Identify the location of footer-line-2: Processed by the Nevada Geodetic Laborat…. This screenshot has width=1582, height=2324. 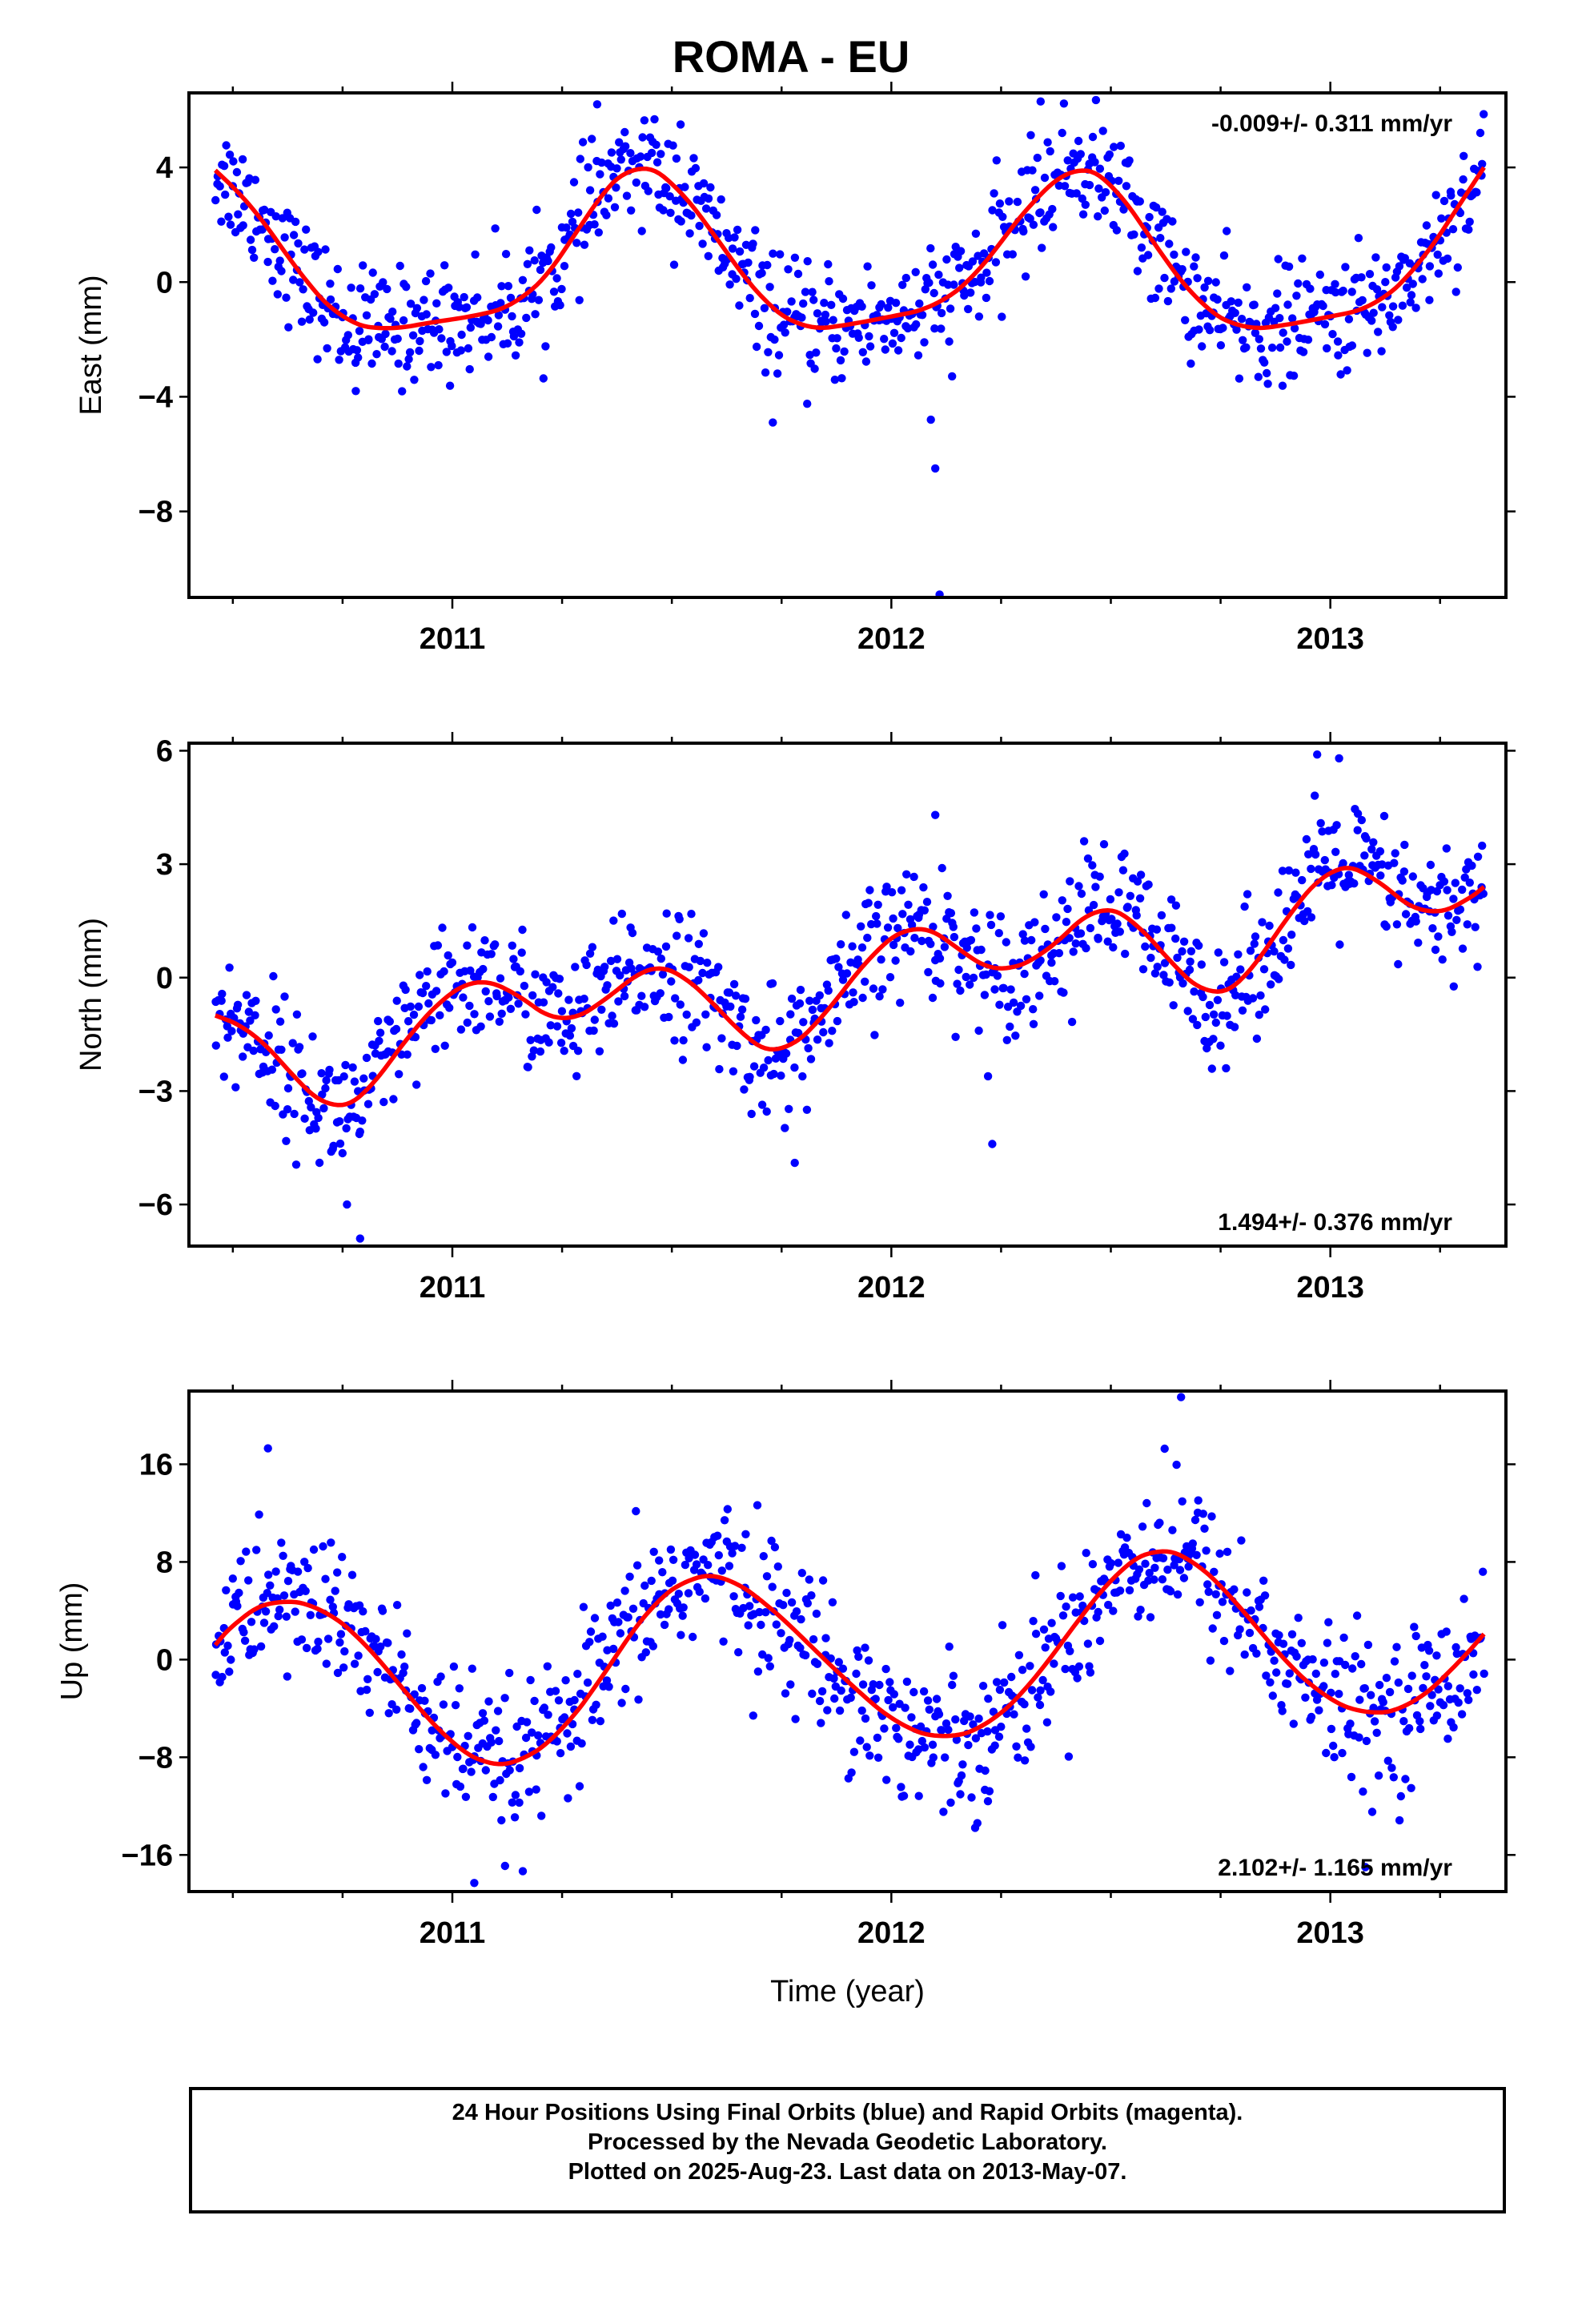
(847, 2142).